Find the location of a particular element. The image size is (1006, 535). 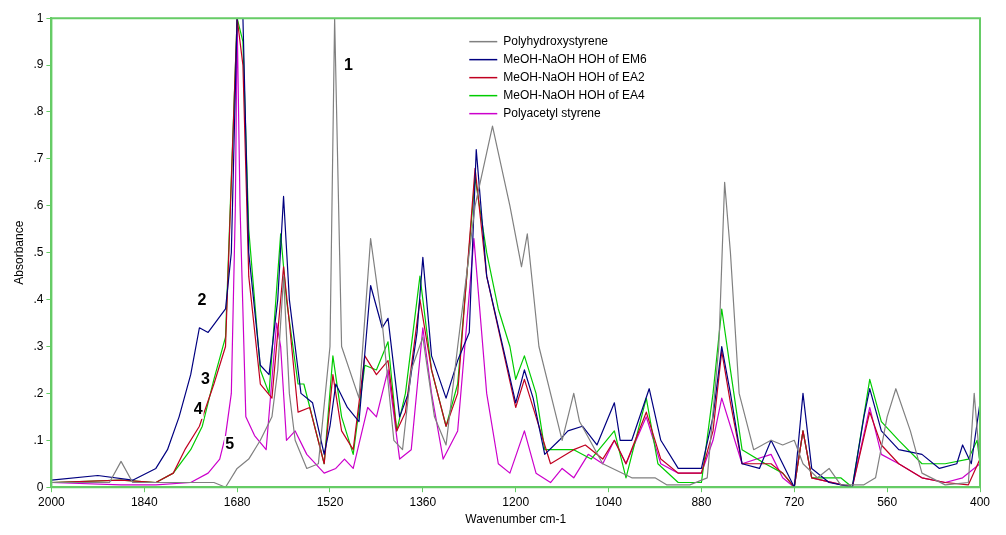

x-tick-label: 880 is located at coordinates (701, 501).